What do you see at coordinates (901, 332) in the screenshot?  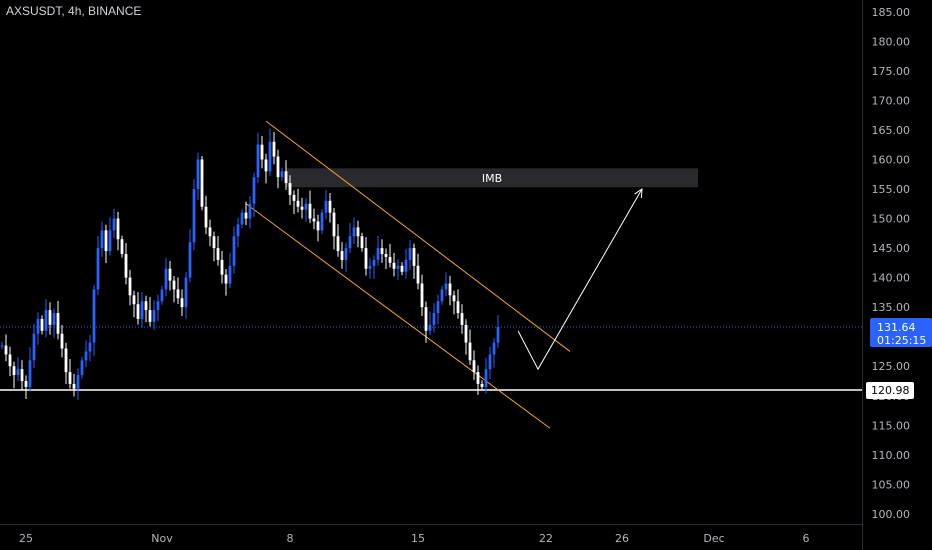 I see `current-price-tag` at bounding box center [901, 332].